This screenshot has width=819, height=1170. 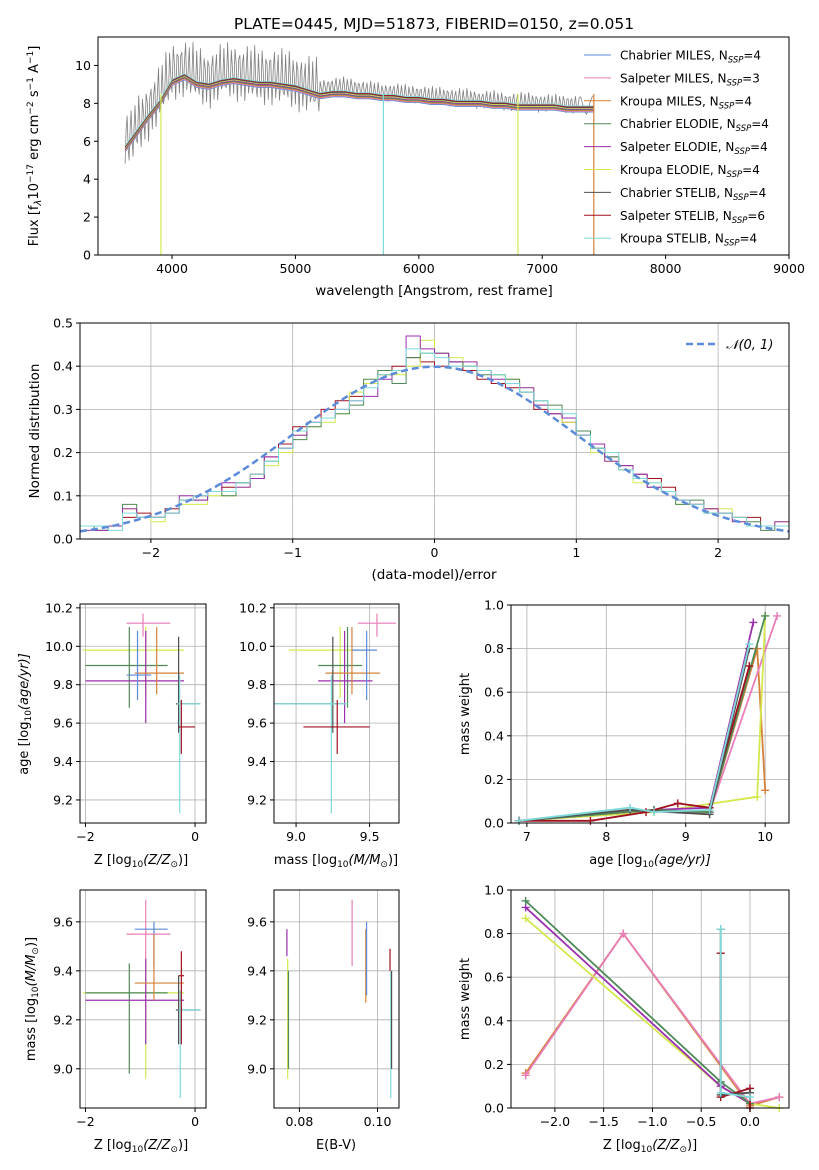 I want to click on spectrum-lines, so click(x=359, y=148).